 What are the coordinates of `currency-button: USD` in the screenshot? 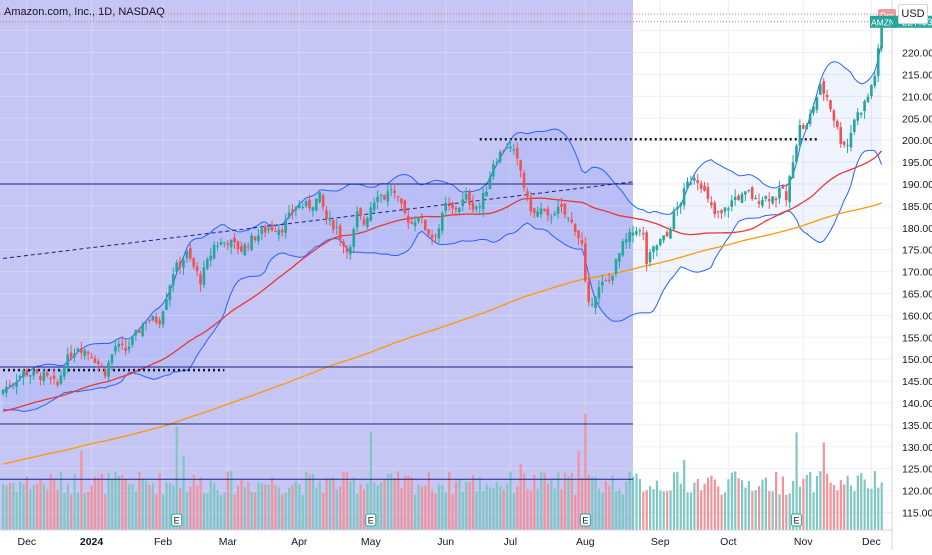 It's located at (913, 14).